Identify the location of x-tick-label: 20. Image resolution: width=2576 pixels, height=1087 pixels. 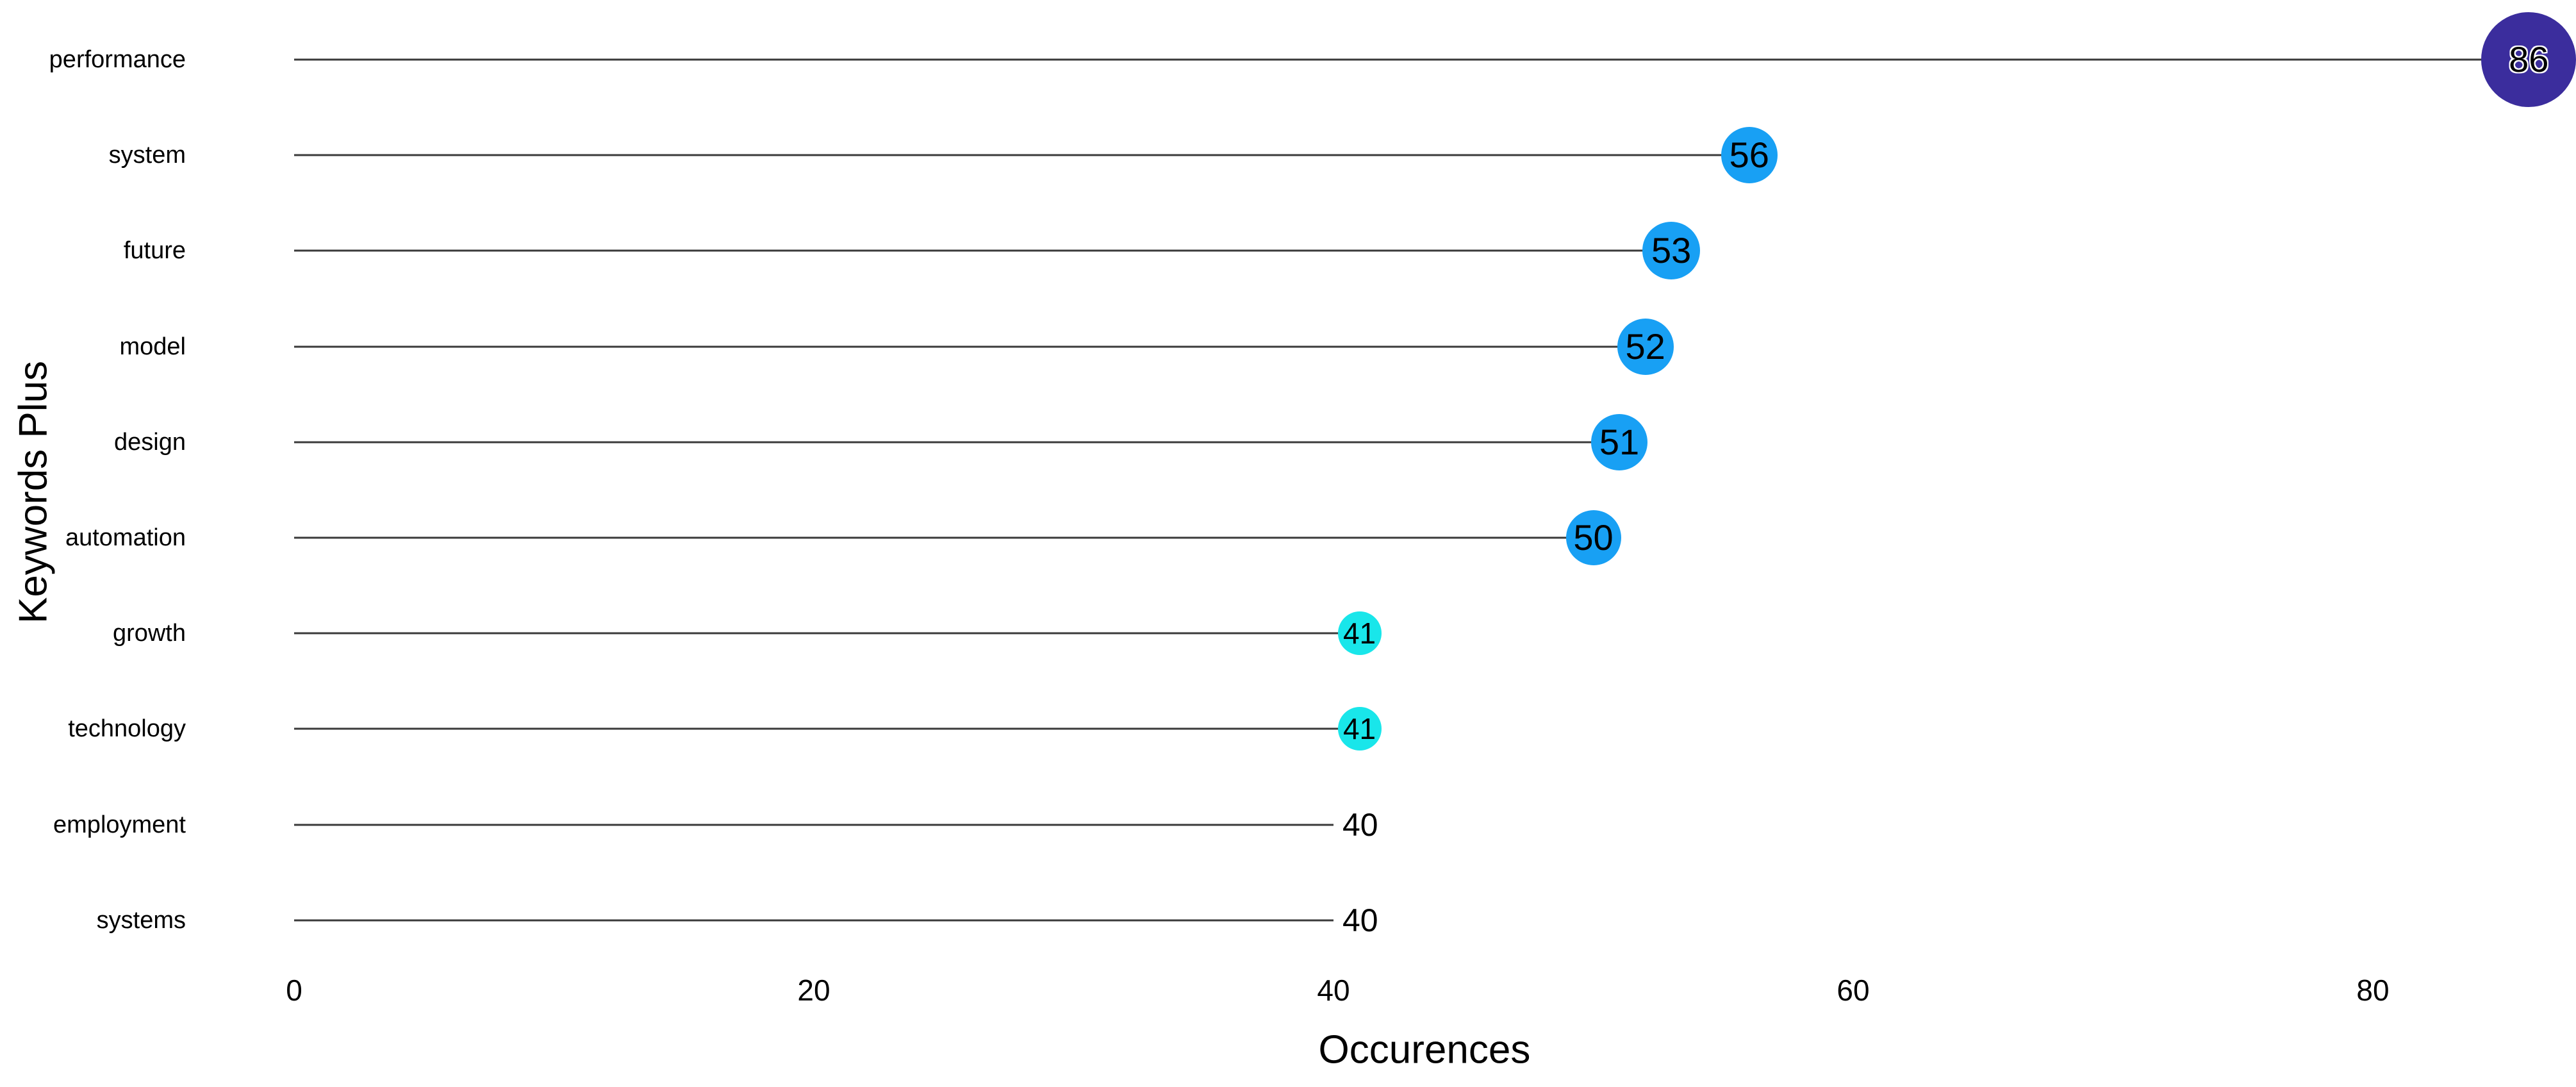
(813, 990).